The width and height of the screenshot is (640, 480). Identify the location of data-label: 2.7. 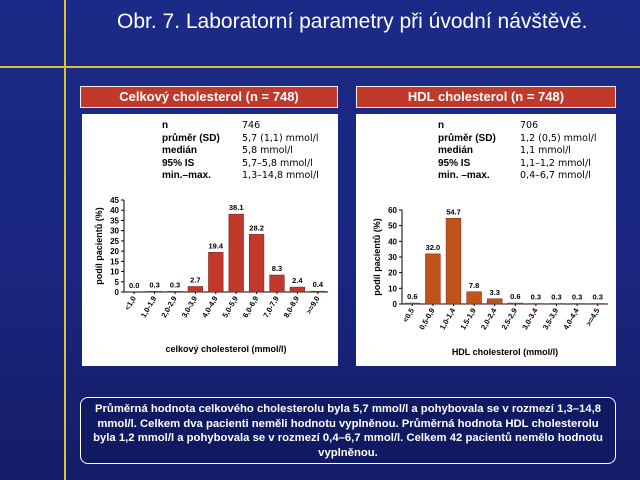
(195, 279).